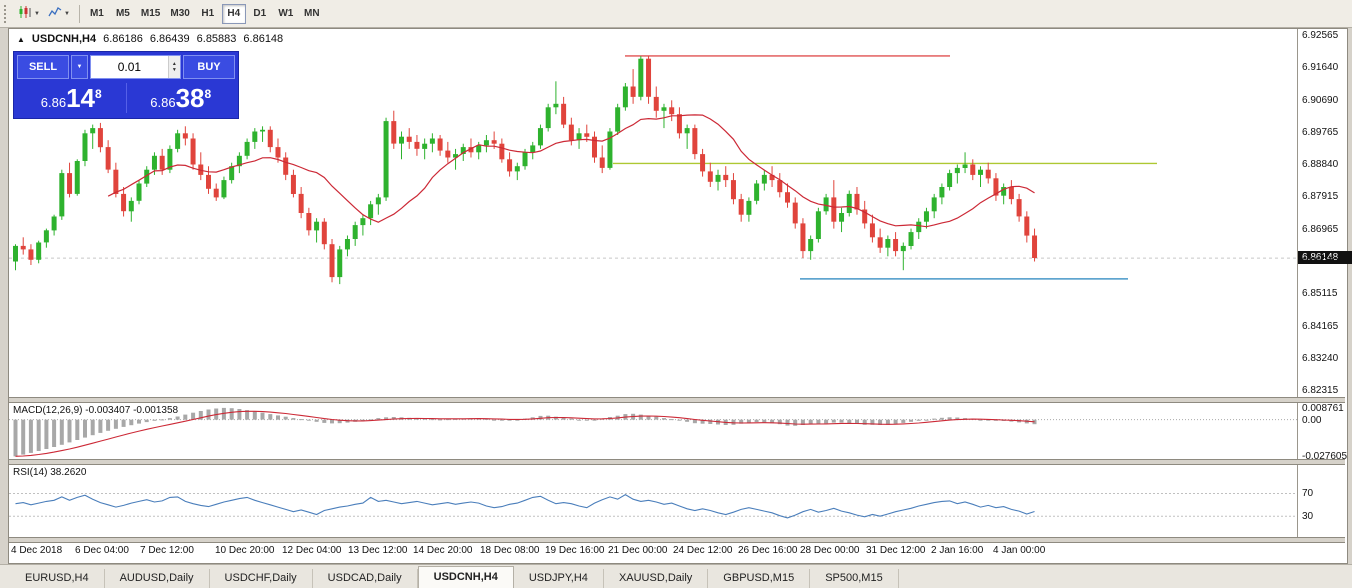  I want to click on timeframe-button-h4: H4, so click(233, 13).